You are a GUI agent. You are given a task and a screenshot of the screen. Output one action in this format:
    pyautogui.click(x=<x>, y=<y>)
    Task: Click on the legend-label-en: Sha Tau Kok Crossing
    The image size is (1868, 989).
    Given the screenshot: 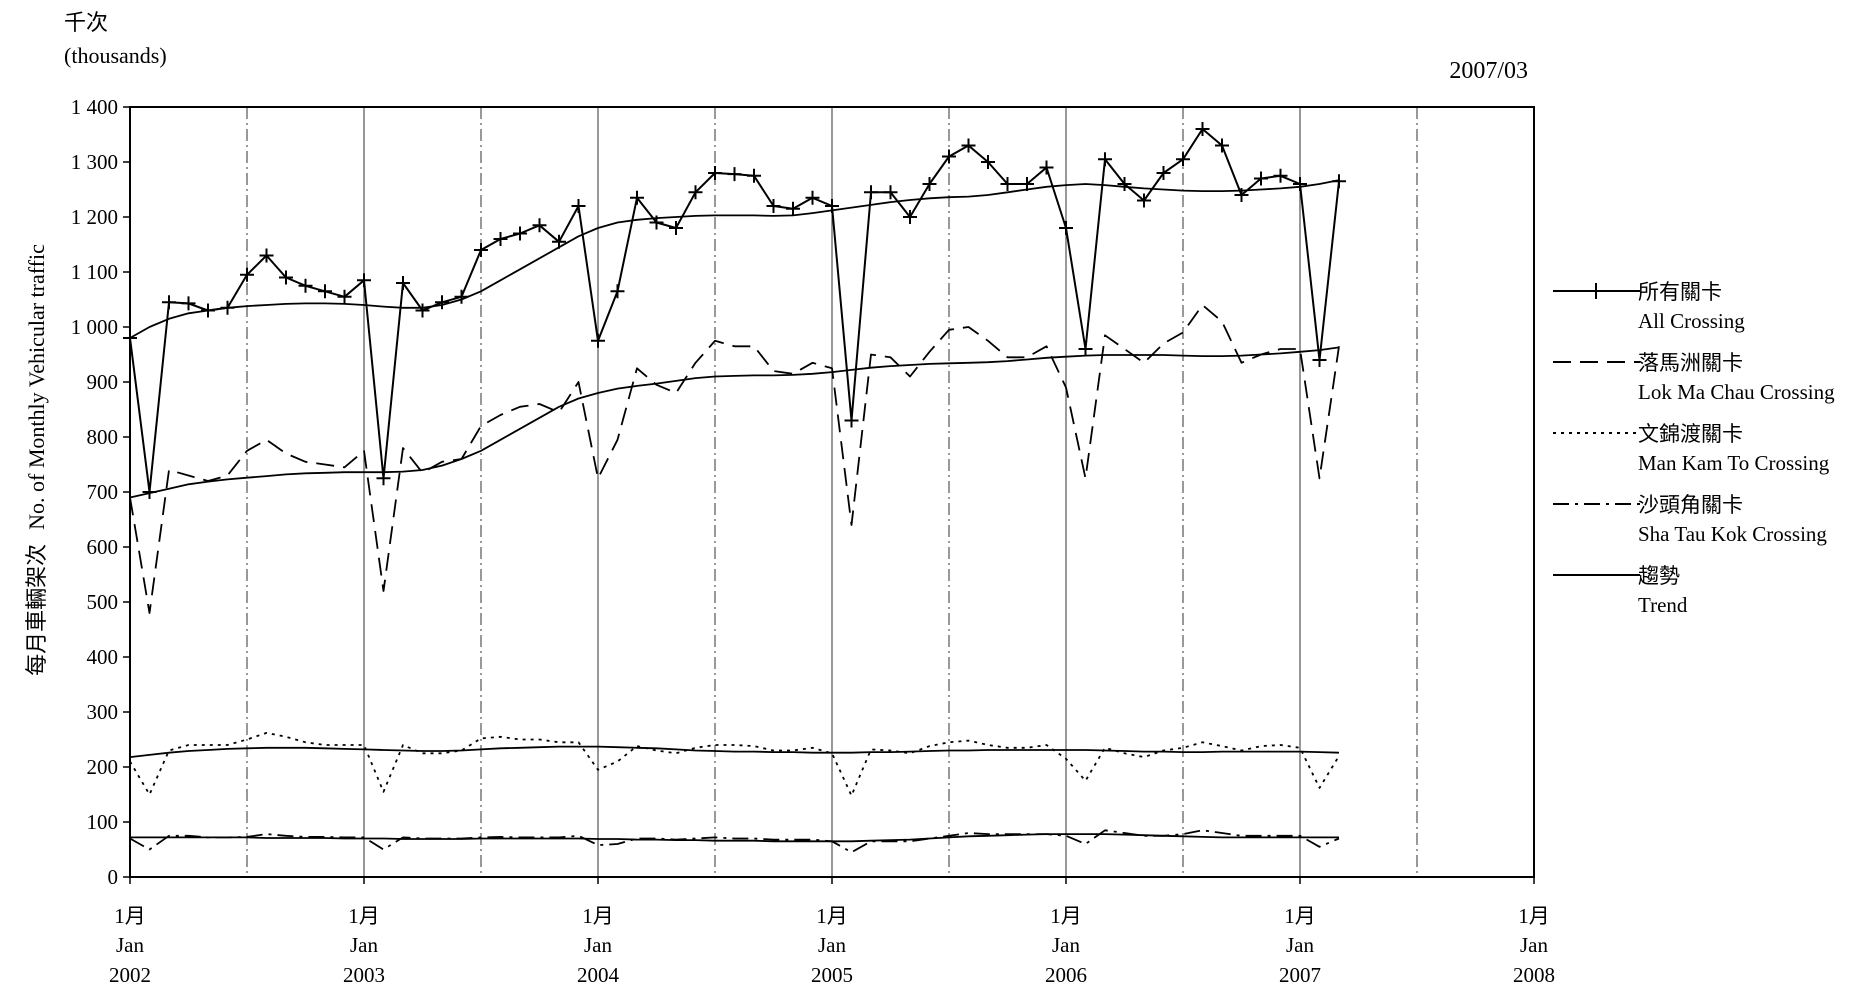 What is the action you would take?
    pyautogui.click(x=1732, y=534)
    